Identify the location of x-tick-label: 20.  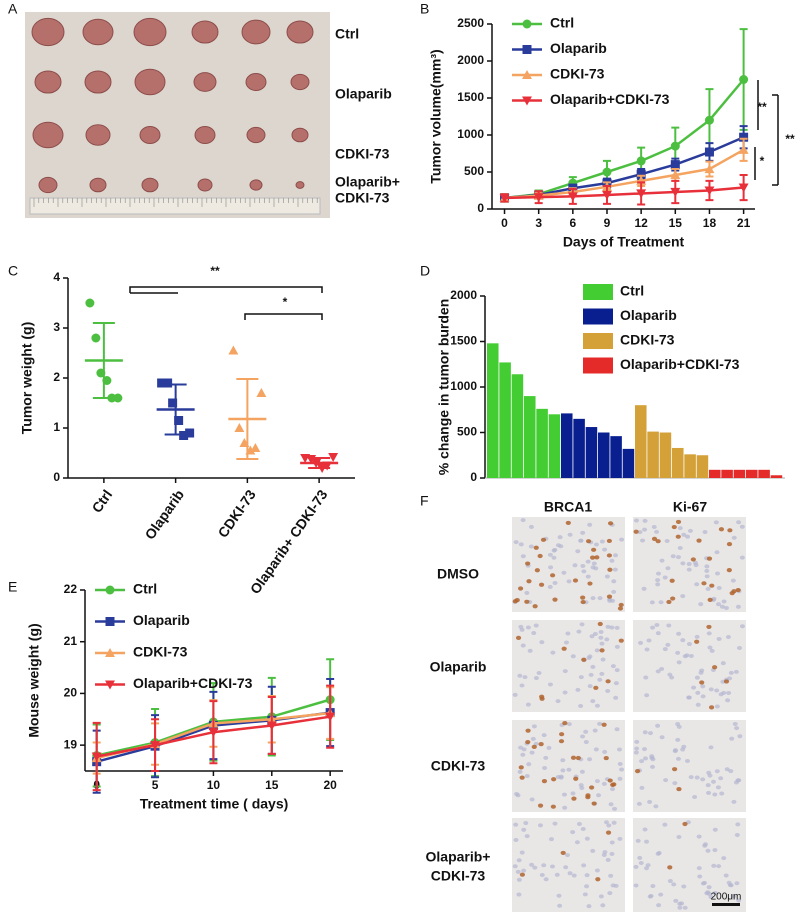
(330, 785).